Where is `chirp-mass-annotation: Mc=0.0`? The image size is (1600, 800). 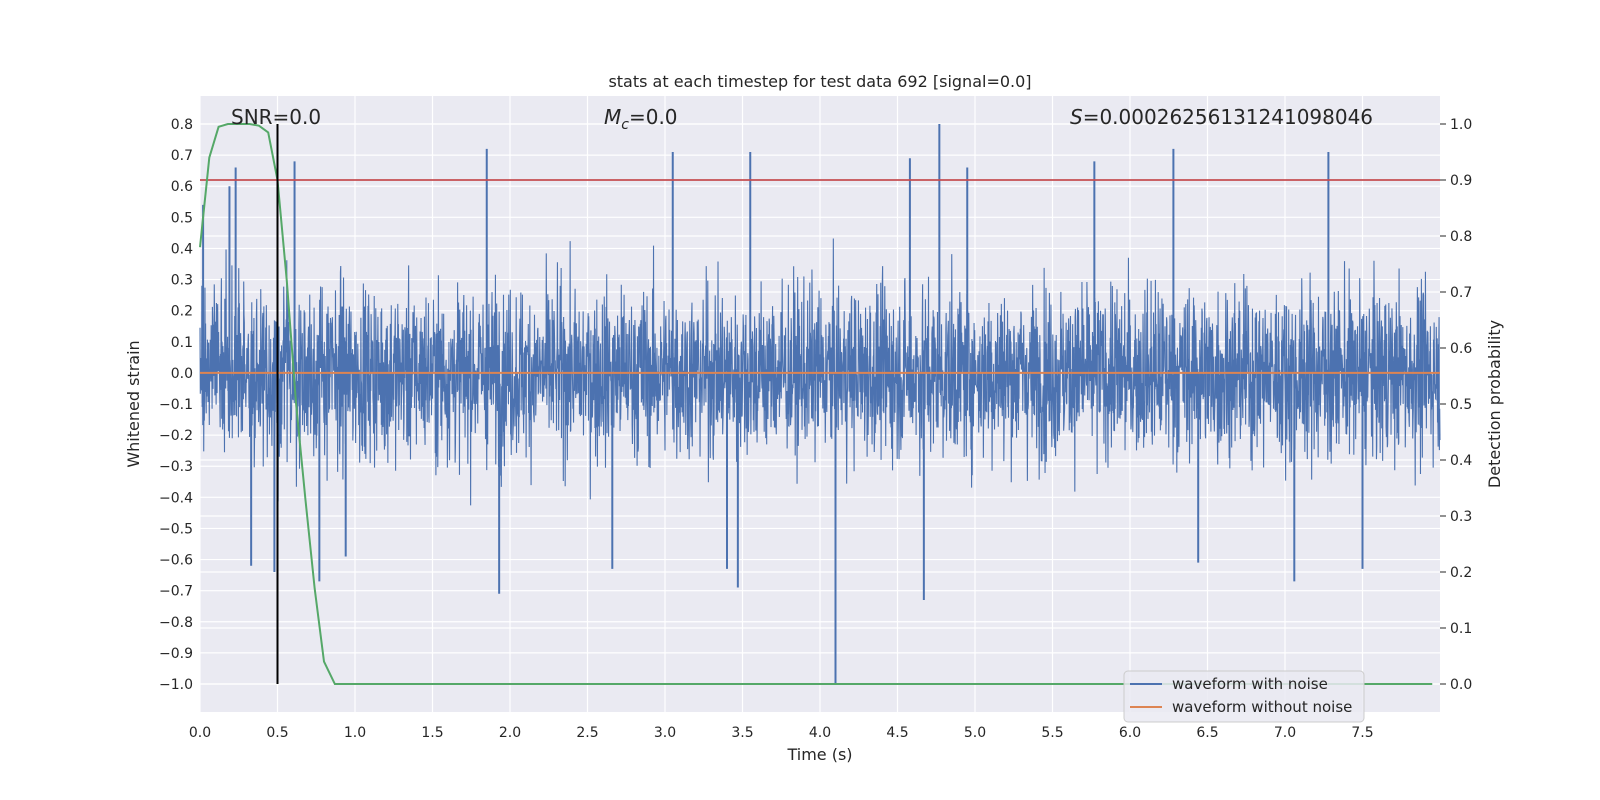
chirp-mass-annotation: Mc=0.0 is located at coordinates (641, 119).